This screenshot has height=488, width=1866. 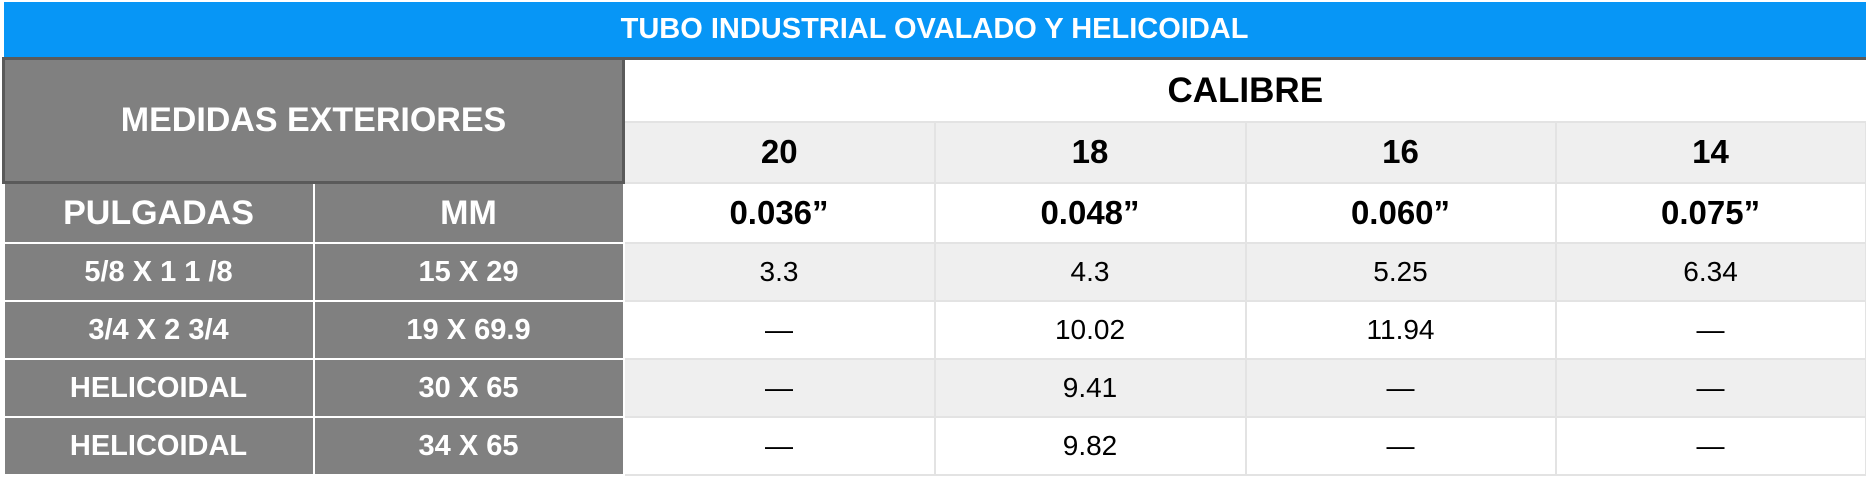 I want to click on gauge-14: 14, so click(x=1710, y=152).